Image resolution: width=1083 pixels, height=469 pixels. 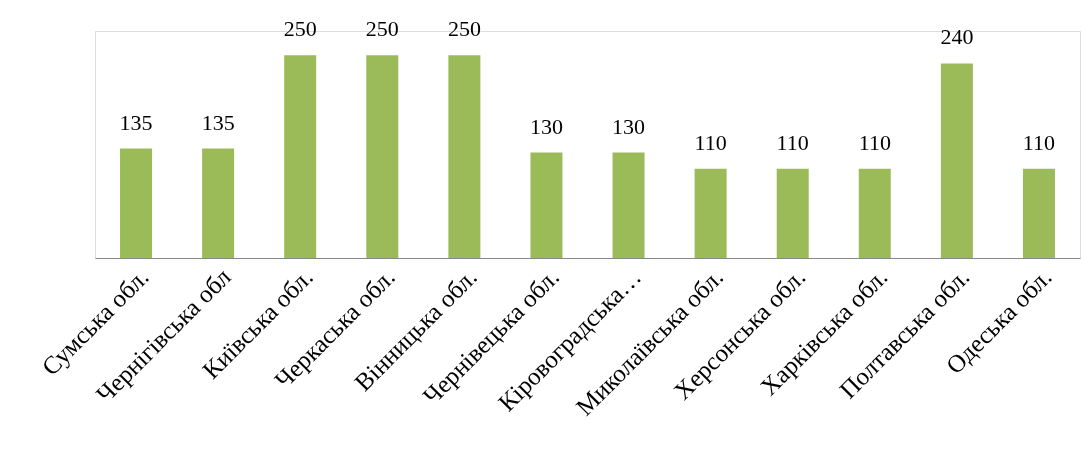 What do you see at coordinates (957, 37) in the screenshot?
I see `data-label: 240` at bounding box center [957, 37].